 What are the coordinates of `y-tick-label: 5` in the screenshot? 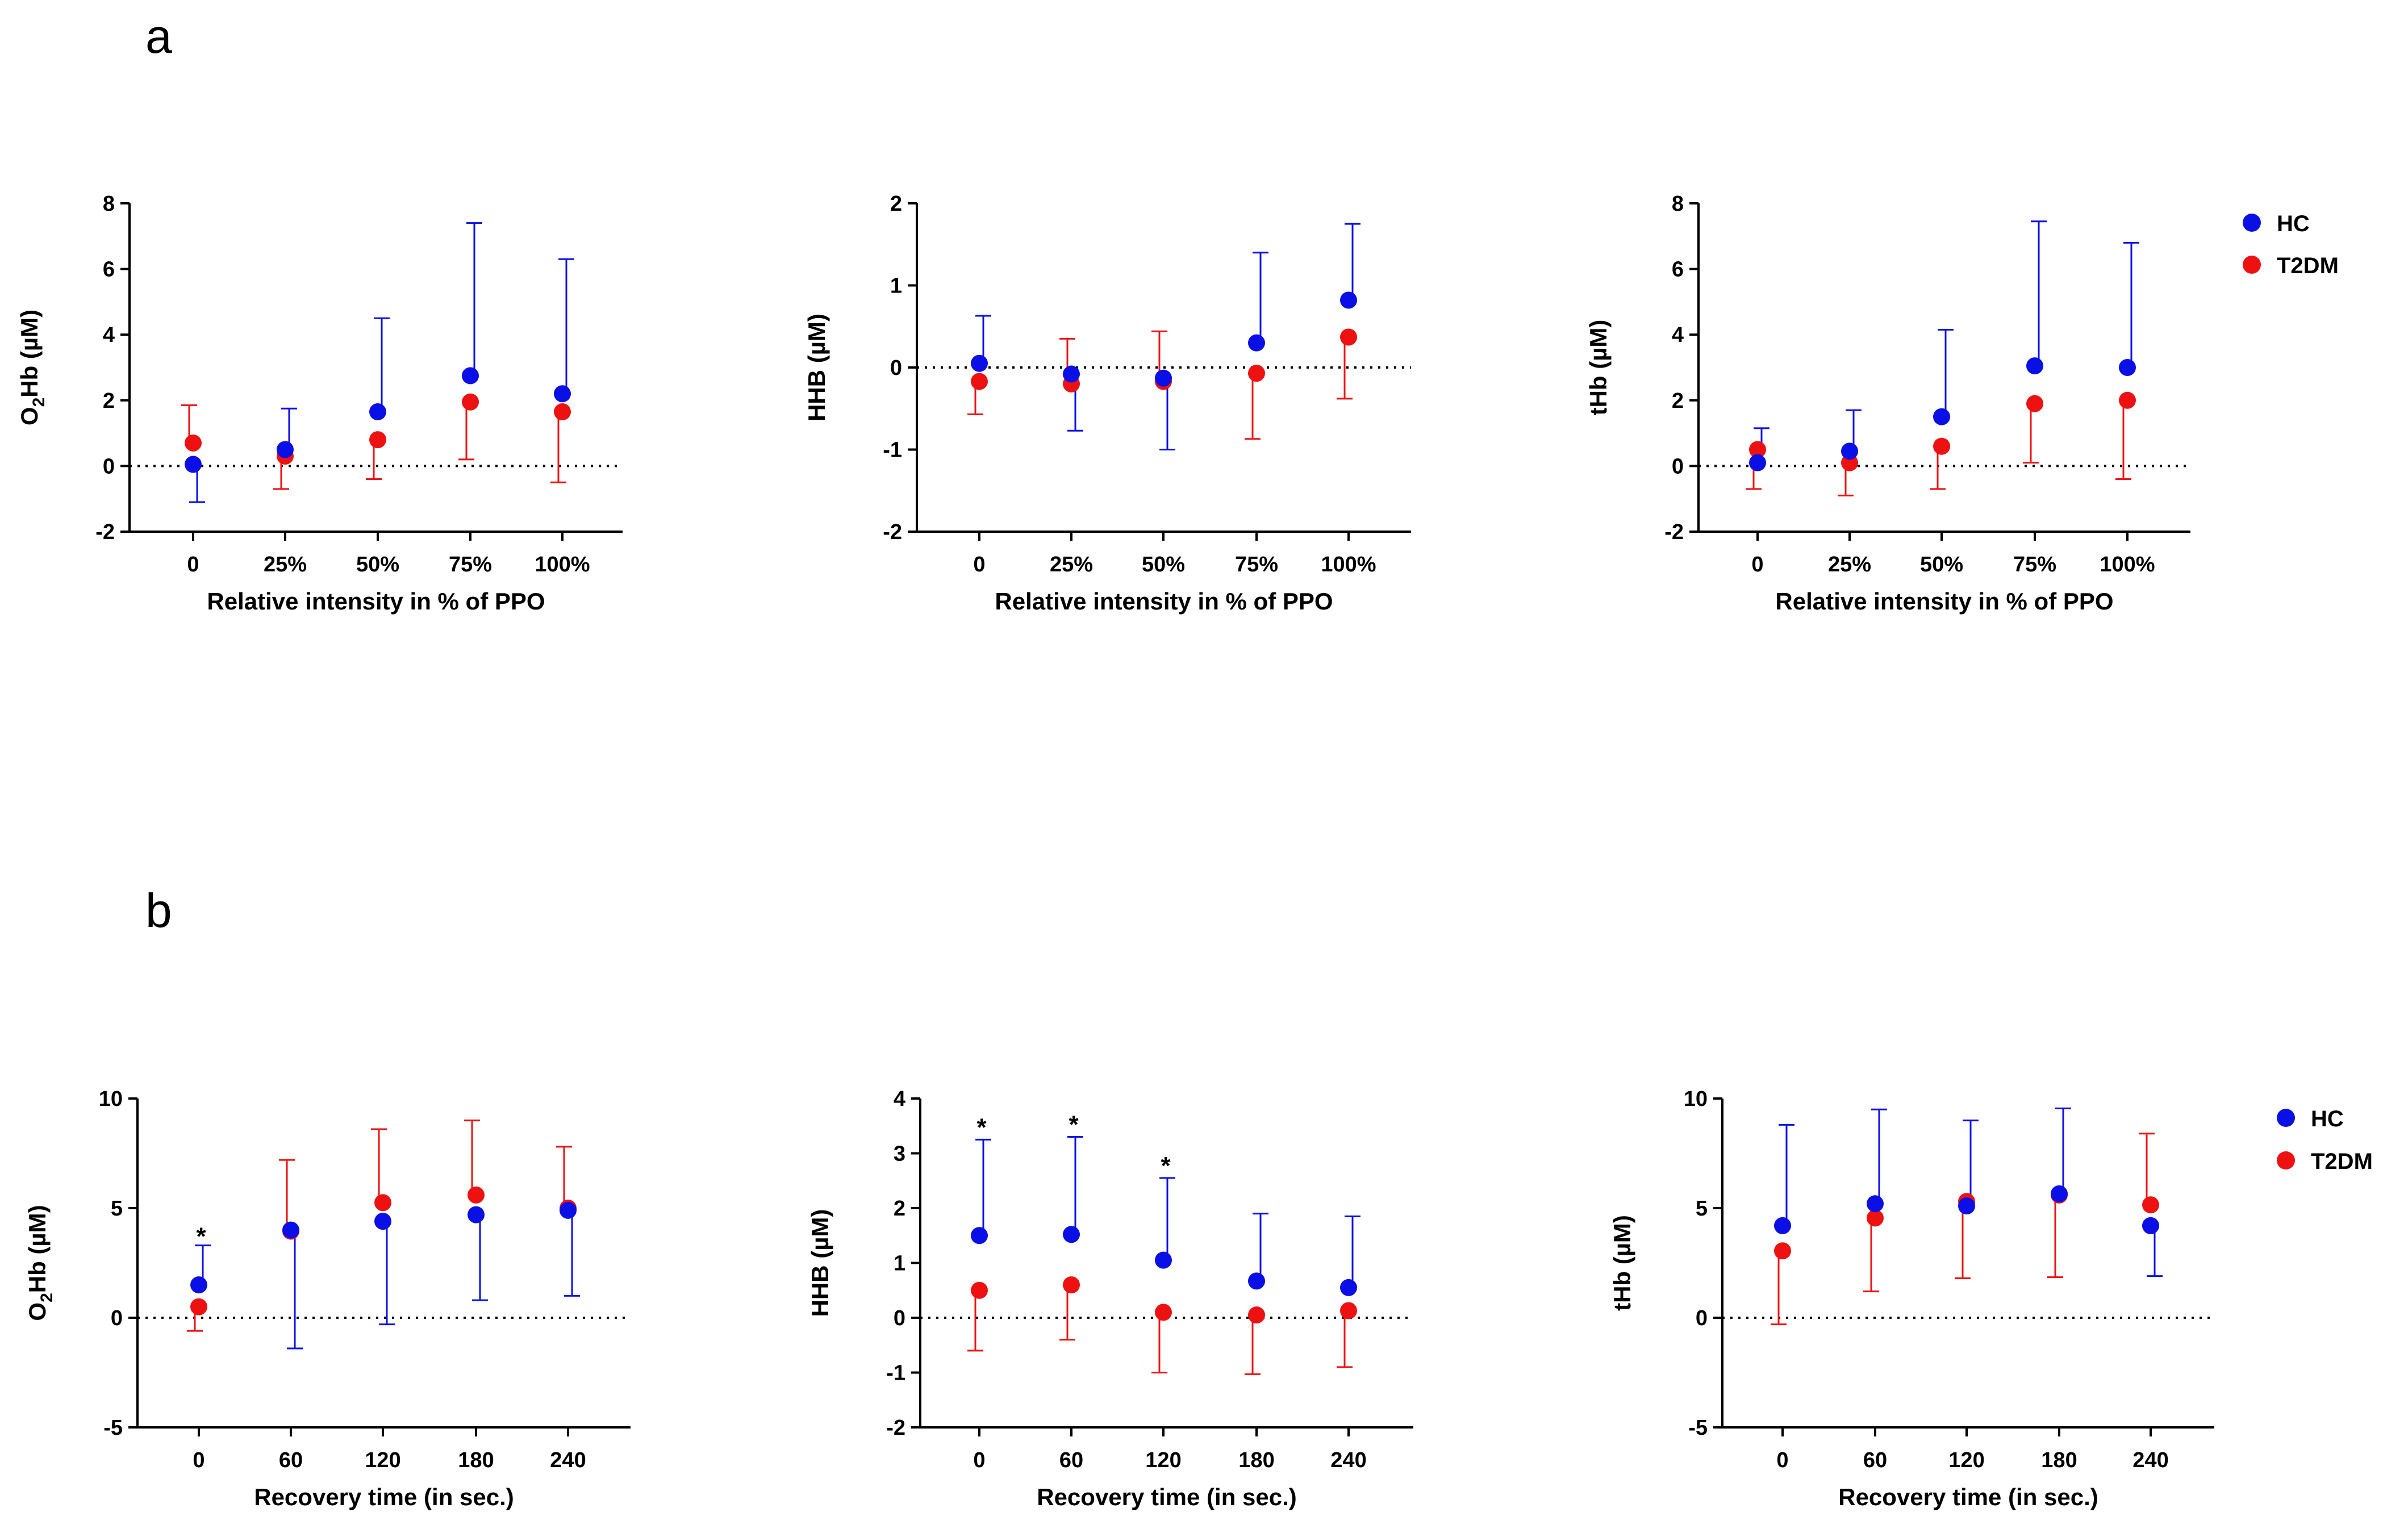 It's located at (117, 1209).